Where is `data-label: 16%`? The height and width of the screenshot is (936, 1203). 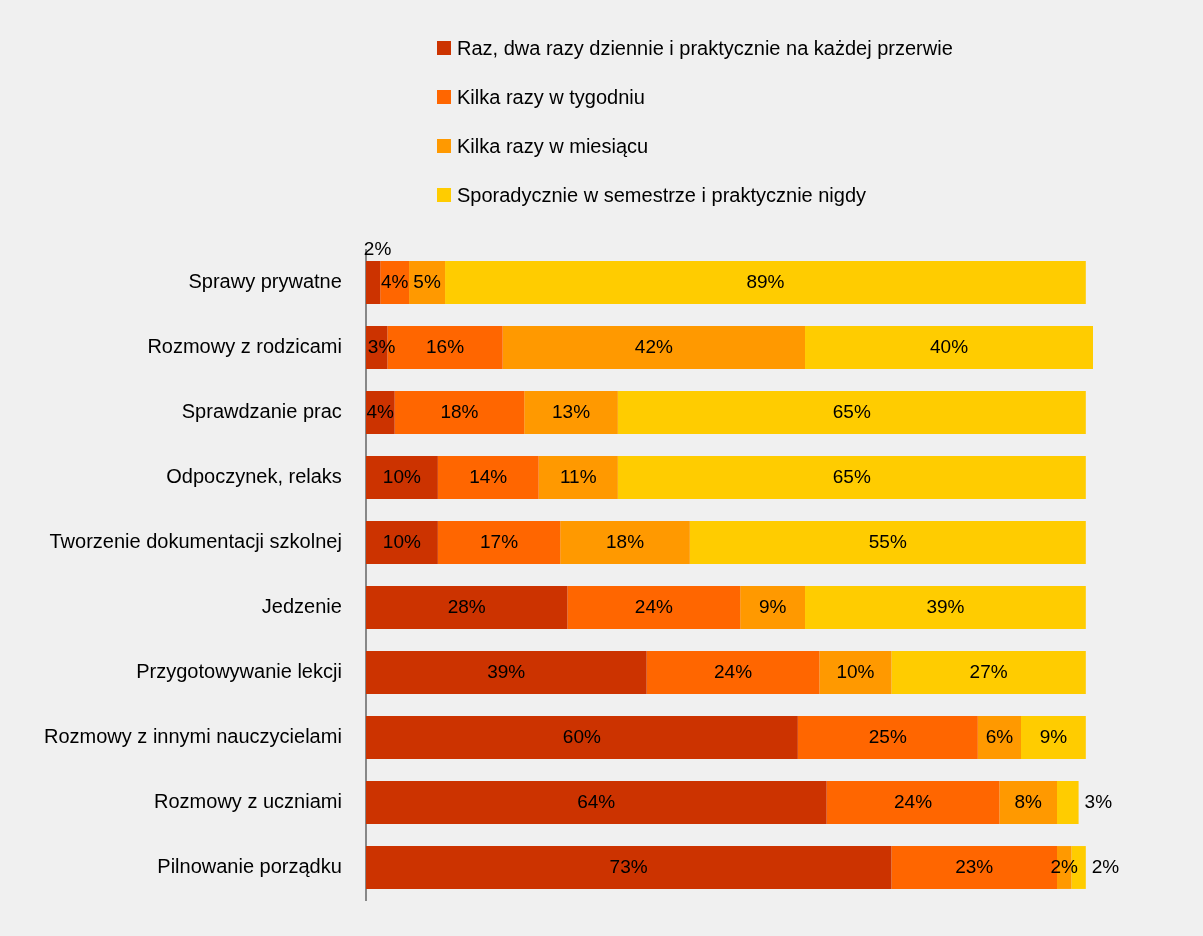 data-label: 16% is located at coordinates (445, 346).